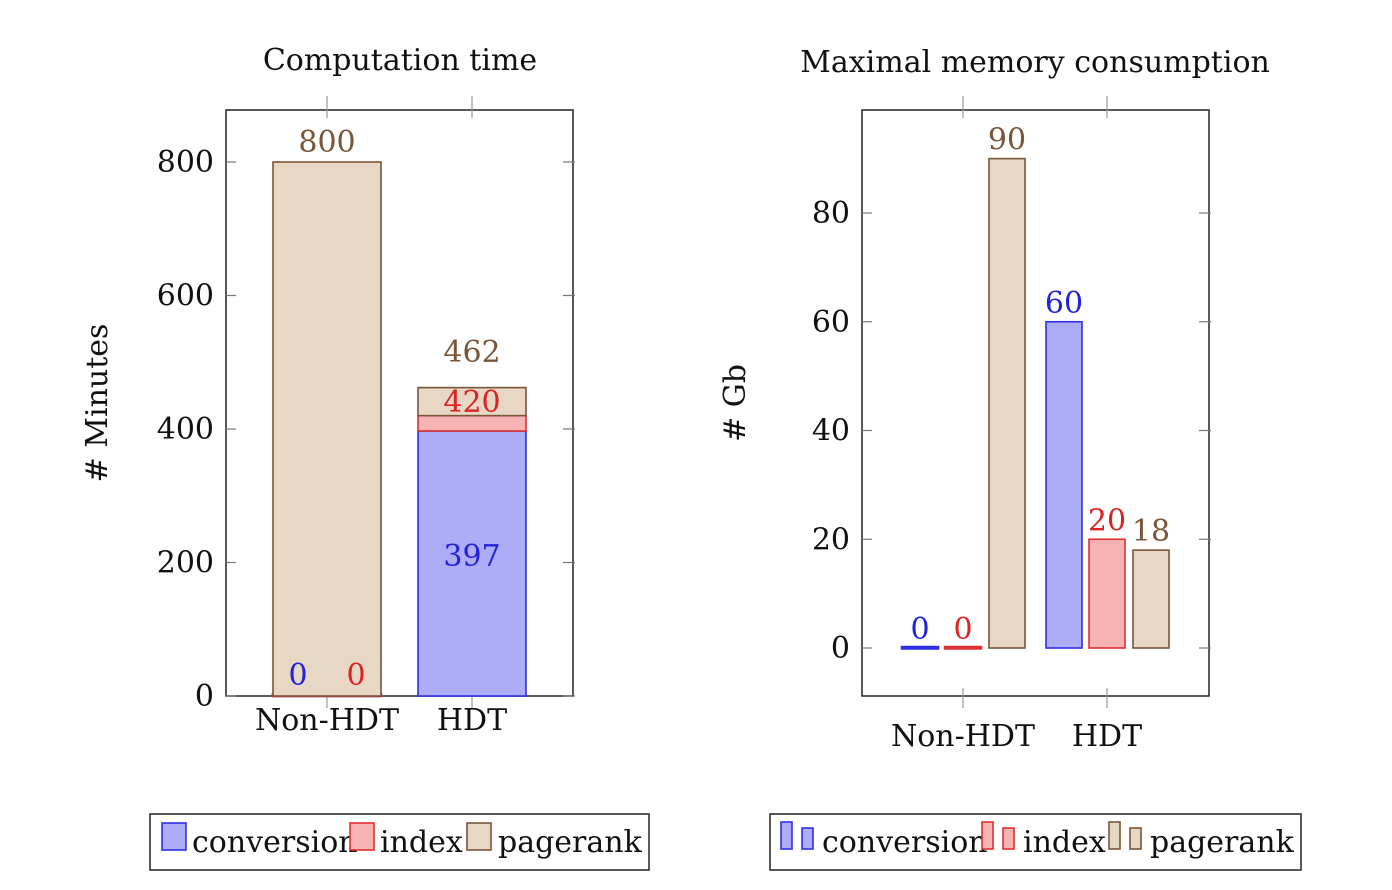 The width and height of the screenshot is (1392, 890). Describe the element at coordinates (1151, 531) in the screenshot. I see `data-label-pagerank: 18` at that location.